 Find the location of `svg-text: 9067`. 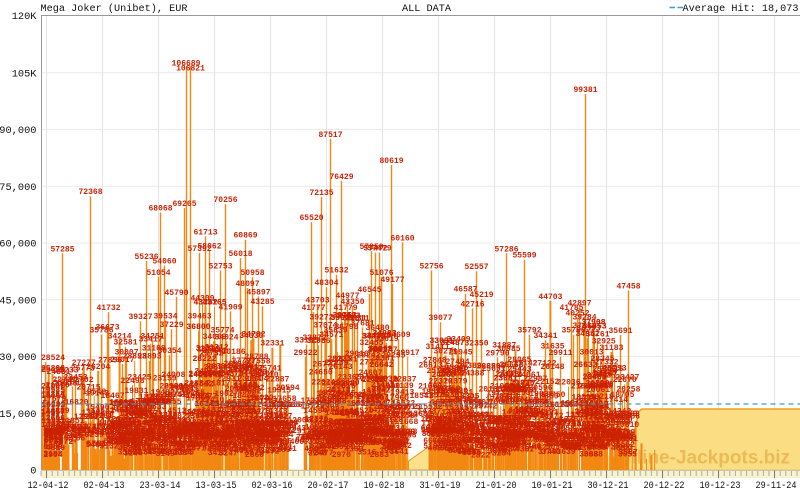

svg-text: 9067 is located at coordinates (205, 432).